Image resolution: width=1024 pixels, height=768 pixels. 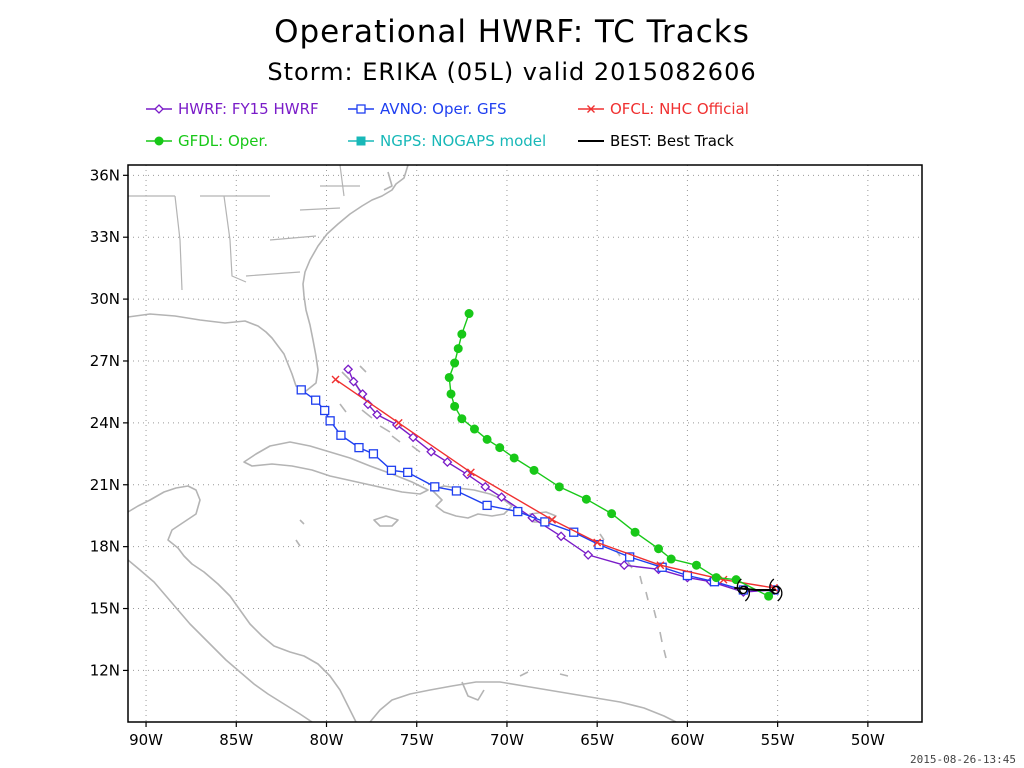 What do you see at coordinates (507, 740) in the screenshot?
I see `x-tick-label: 70W` at bounding box center [507, 740].